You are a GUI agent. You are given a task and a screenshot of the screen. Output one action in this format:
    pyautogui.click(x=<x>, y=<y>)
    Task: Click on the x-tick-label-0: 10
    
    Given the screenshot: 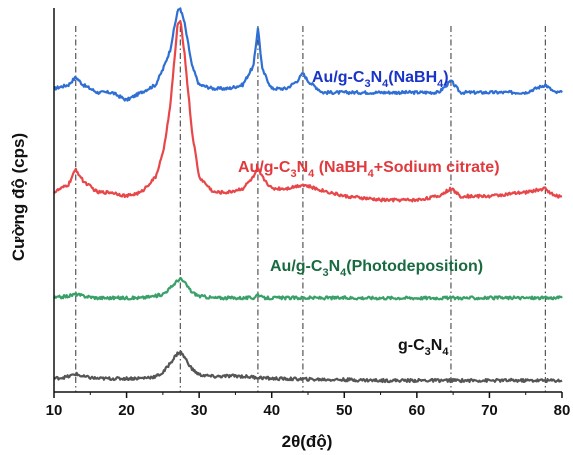 What is the action you would take?
    pyautogui.click(x=54, y=410)
    